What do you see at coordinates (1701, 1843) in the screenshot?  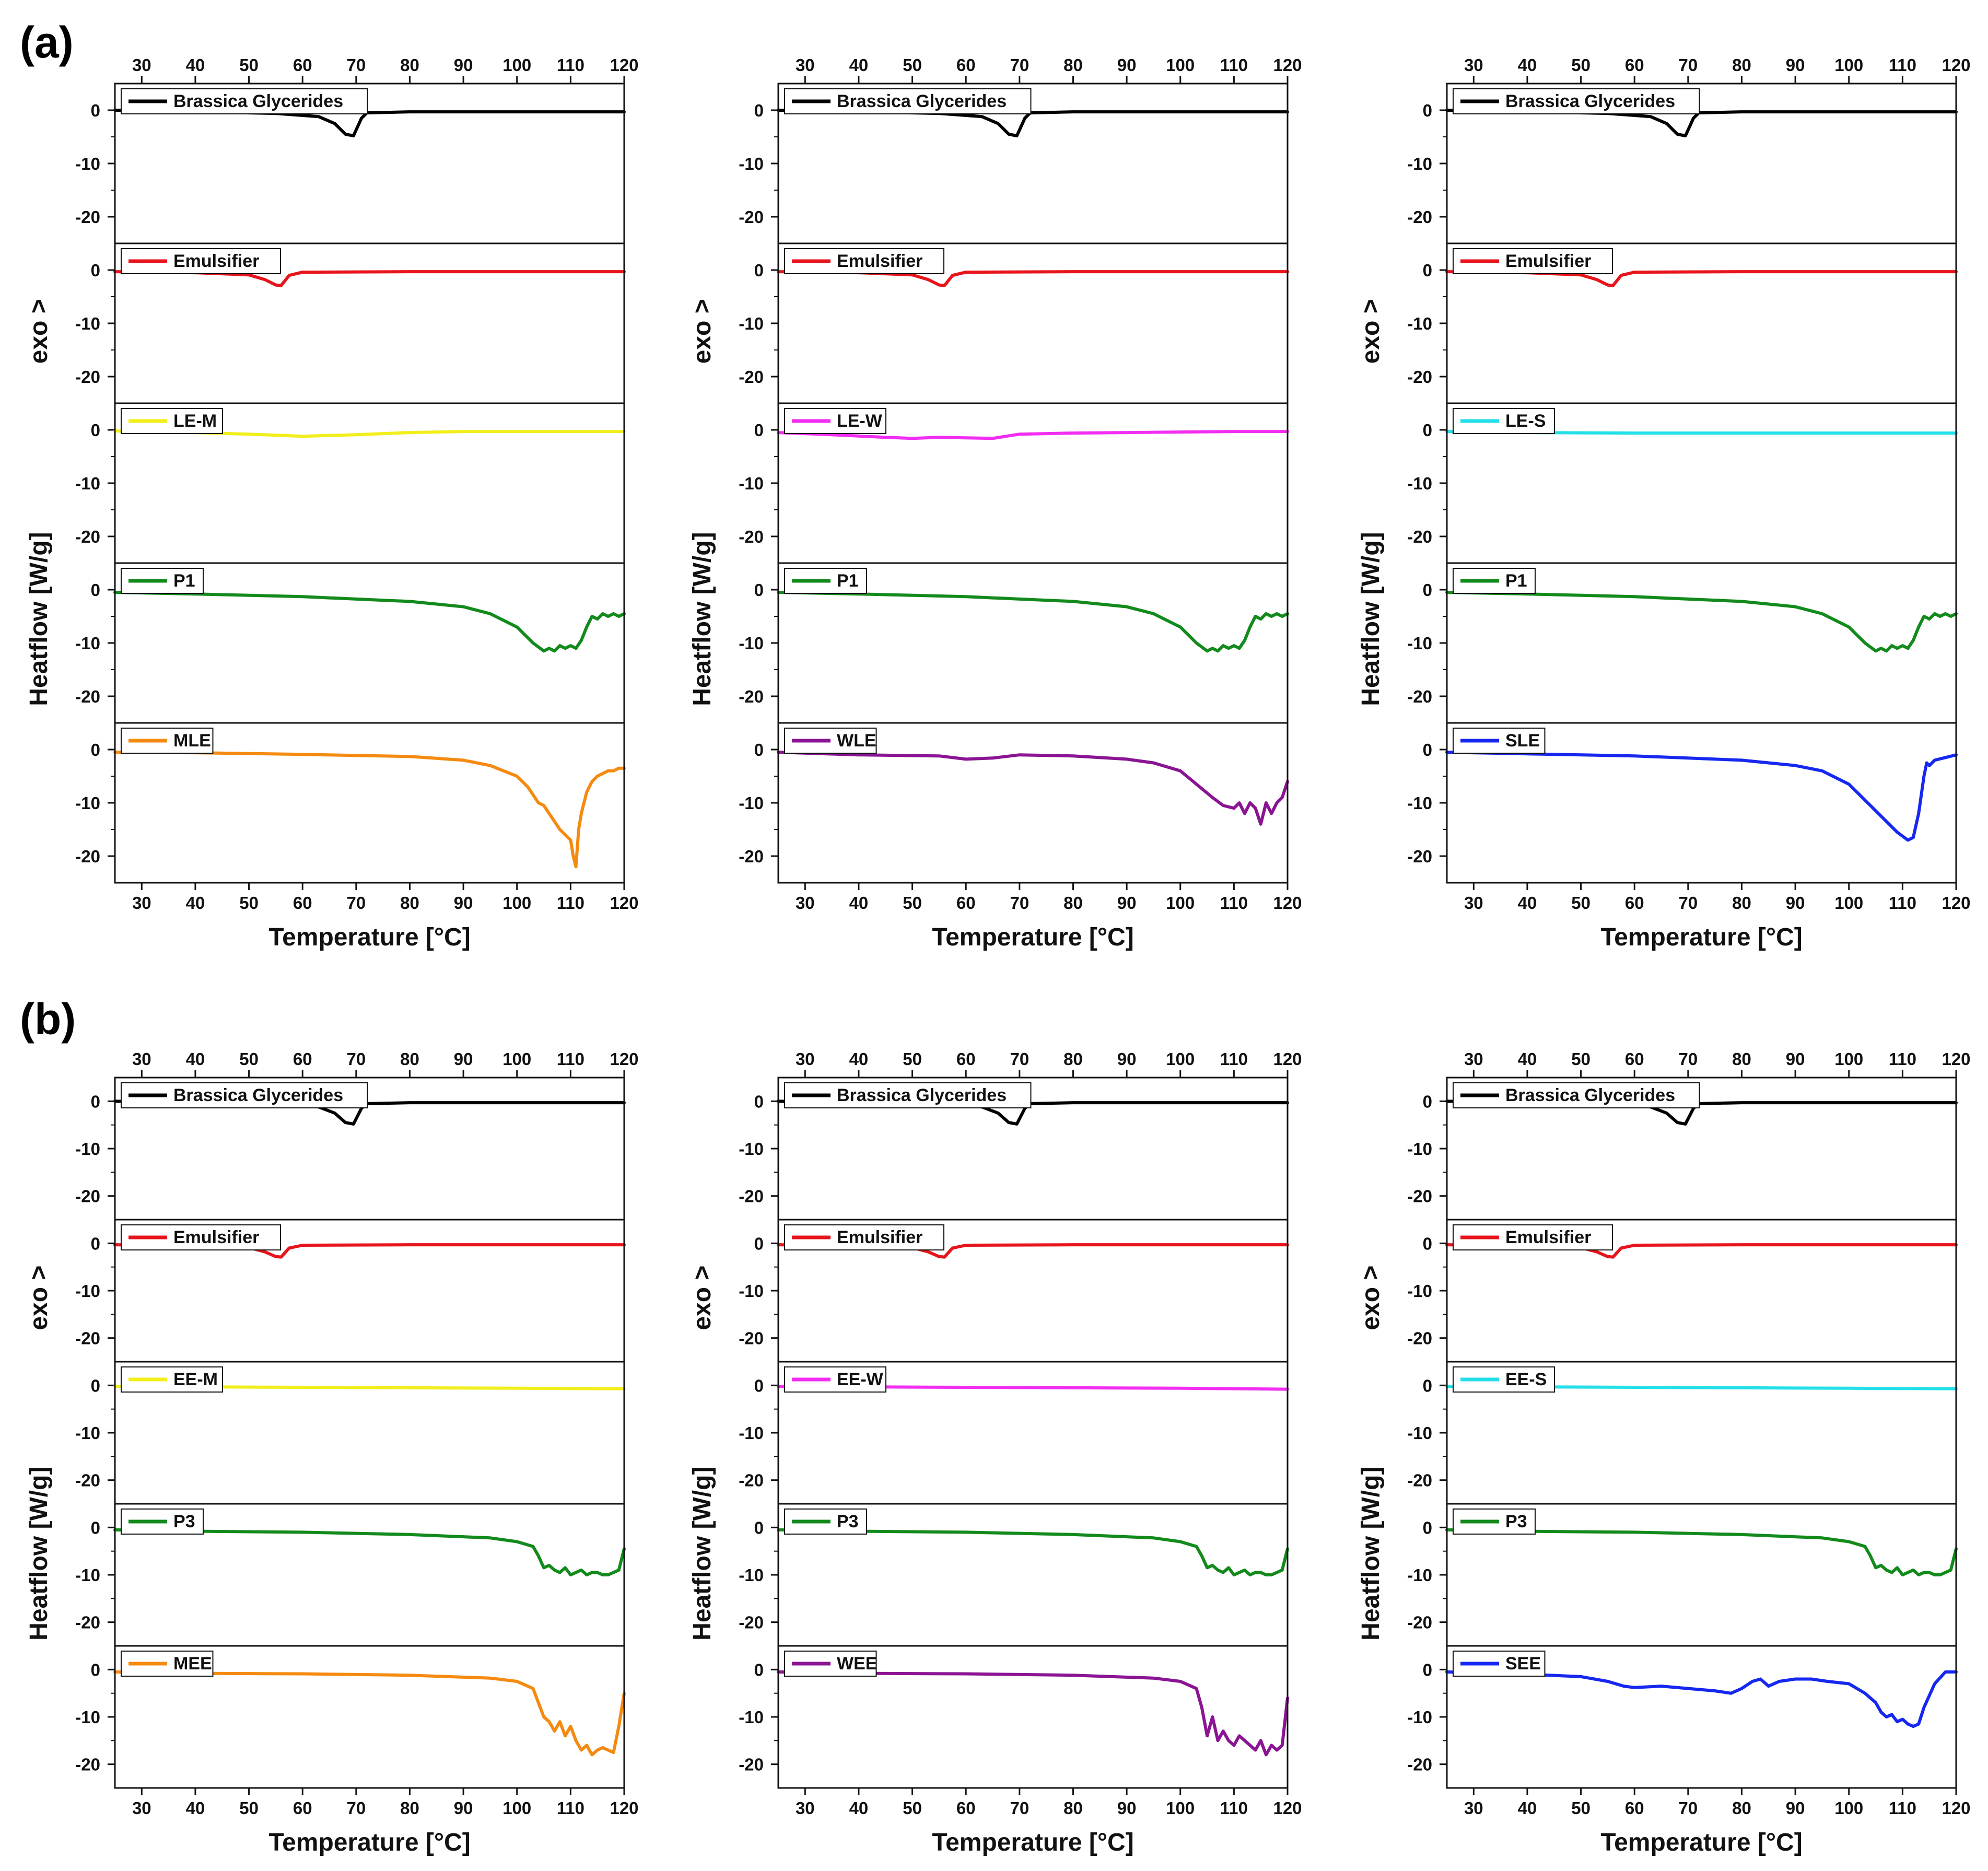 I see `x-axis-title: Temperature [°C]` at bounding box center [1701, 1843].